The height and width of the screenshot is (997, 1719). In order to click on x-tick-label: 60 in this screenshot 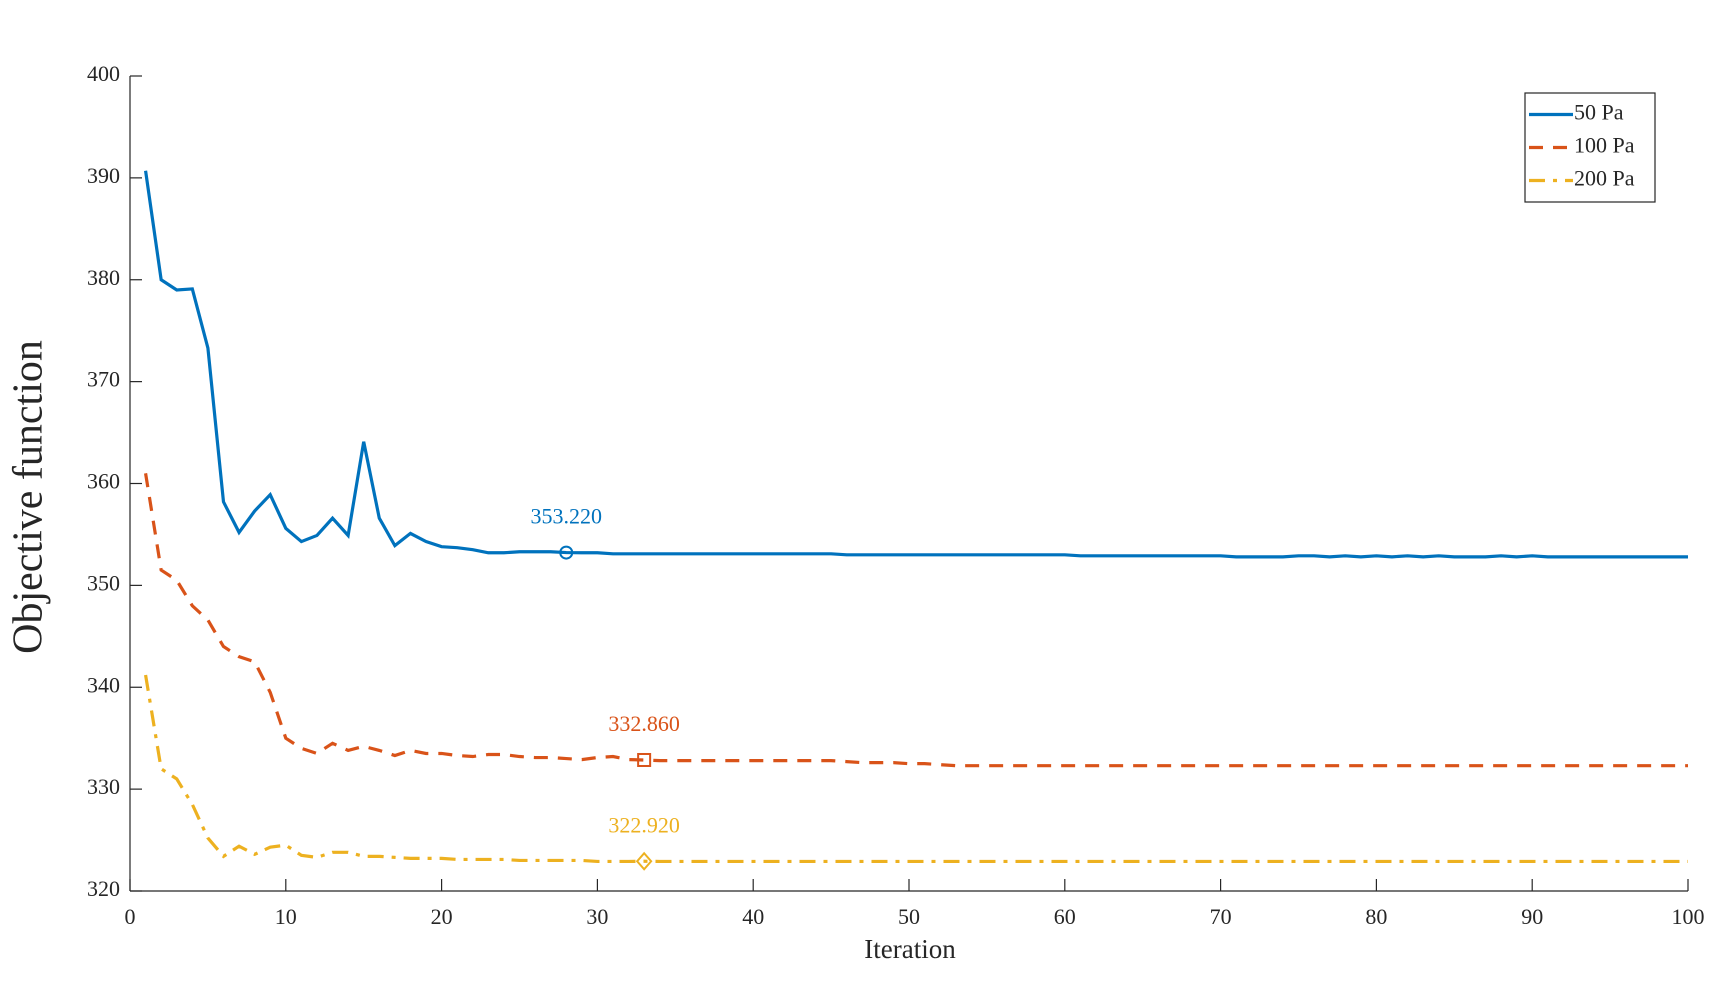, I will do `click(1065, 916)`.